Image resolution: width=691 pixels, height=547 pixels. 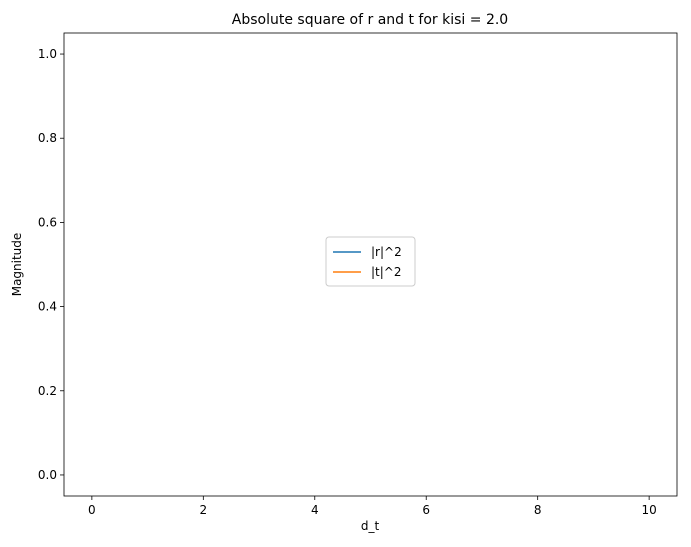 What do you see at coordinates (47, 54) in the screenshot?
I see `y-tick-label: 1.0` at bounding box center [47, 54].